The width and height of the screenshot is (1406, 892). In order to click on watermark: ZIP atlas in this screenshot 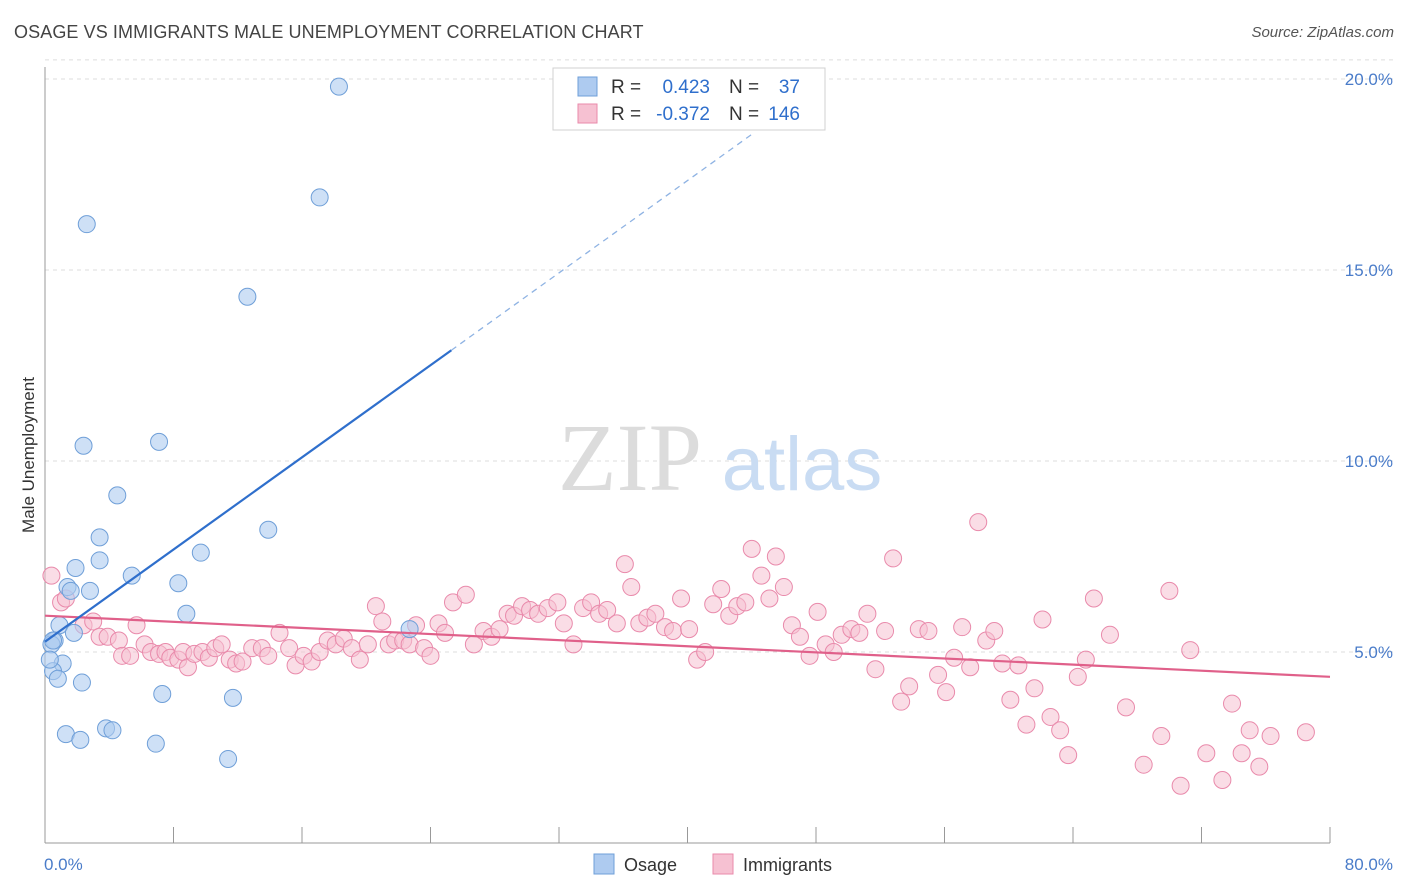, I will do `click(720, 457)`.